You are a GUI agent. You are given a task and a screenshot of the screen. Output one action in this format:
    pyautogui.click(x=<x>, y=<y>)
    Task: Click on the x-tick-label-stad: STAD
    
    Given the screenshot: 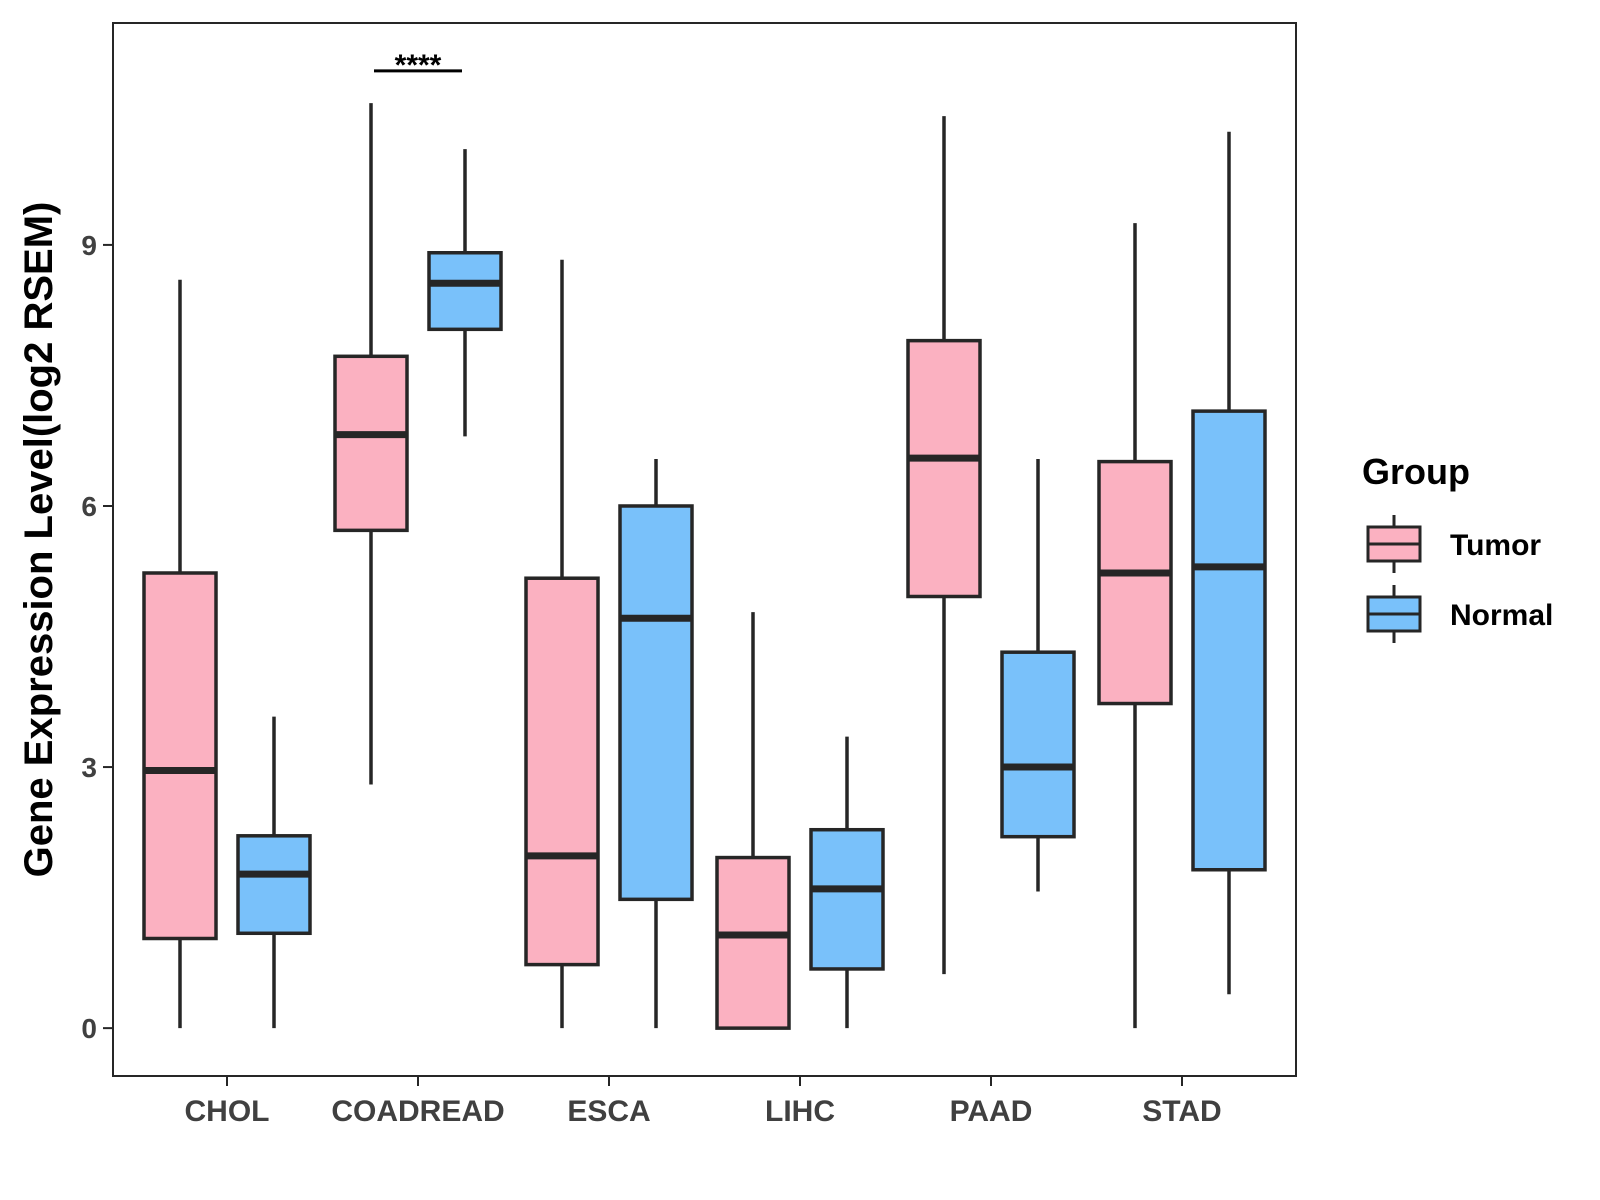 What is the action you would take?
    pyautogui.click(x=1181, y=1111)
    